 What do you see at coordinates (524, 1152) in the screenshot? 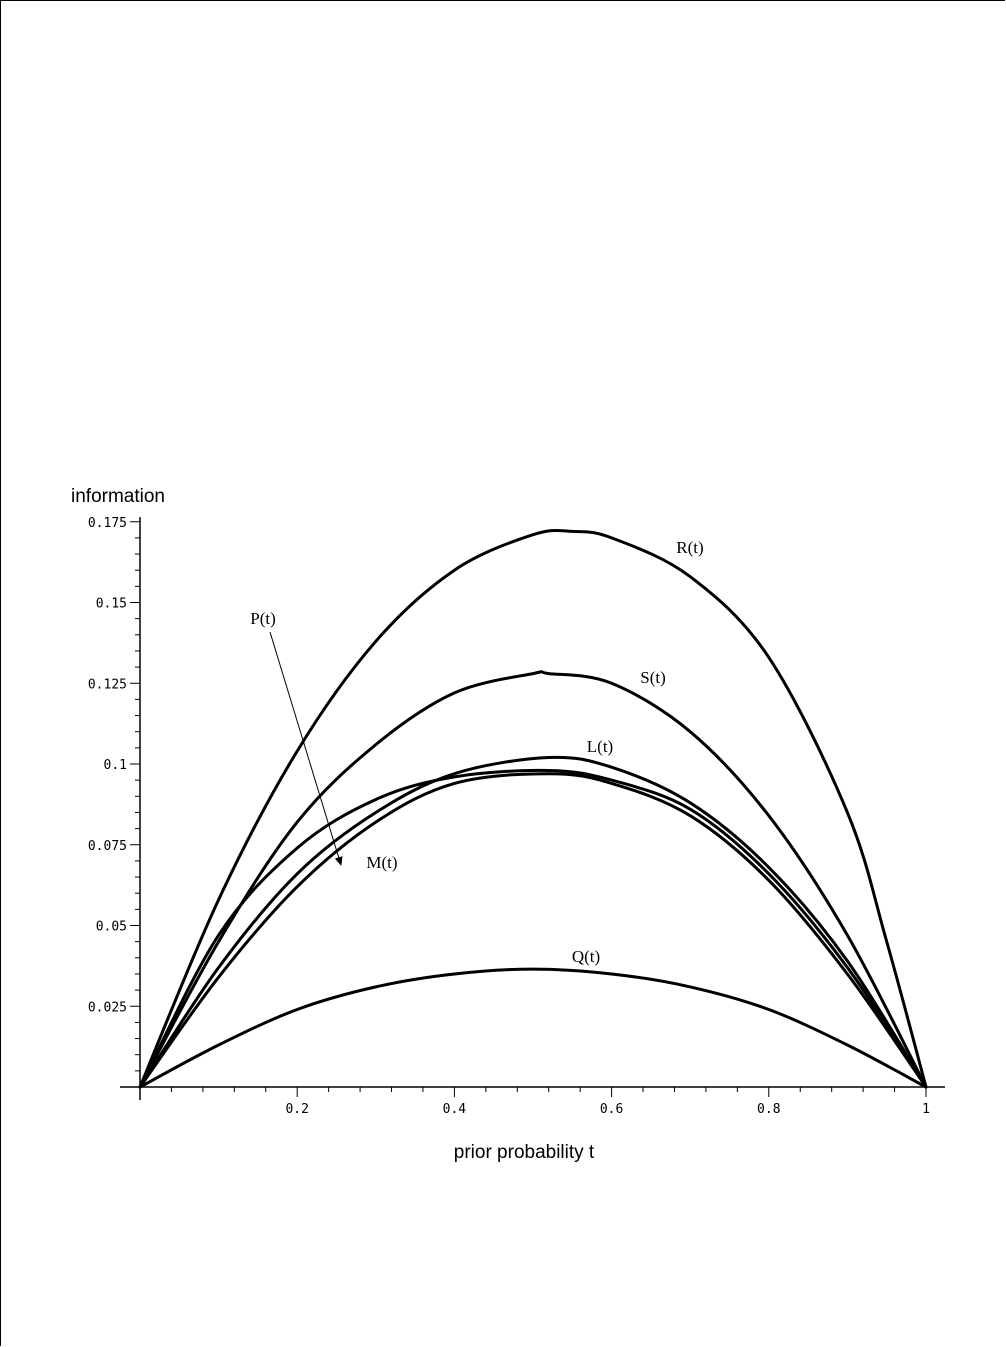
I see `x-axis-title: prior probability t` at bounding box center [524, 1152].